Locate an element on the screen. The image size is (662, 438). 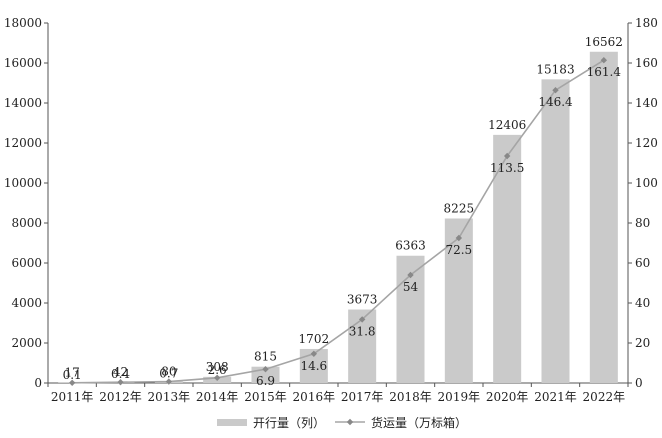
bar-value-label: 815 is located at coordinates (265, 357).